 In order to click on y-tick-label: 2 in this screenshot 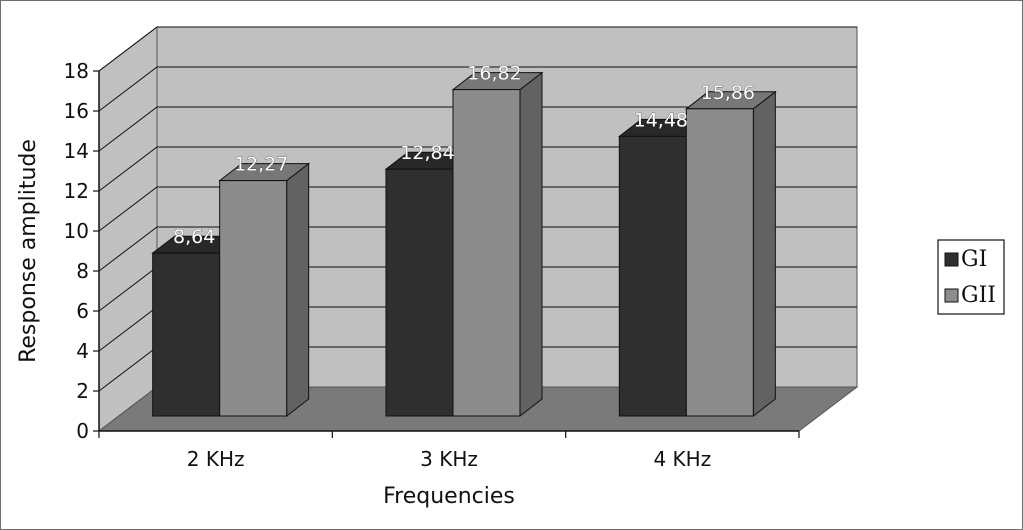, I will do `click(82, 391)`.